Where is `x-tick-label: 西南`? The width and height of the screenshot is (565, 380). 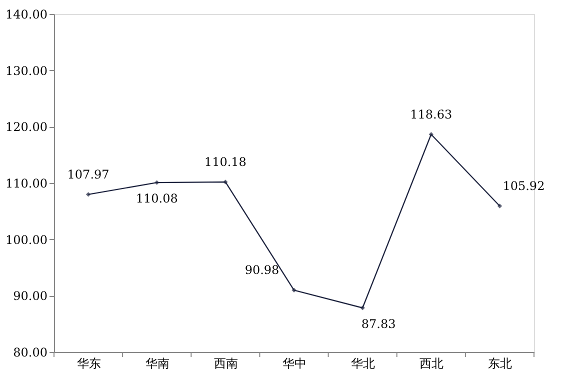
x-tick-label: 西南 is located at coordinates (226, 363).